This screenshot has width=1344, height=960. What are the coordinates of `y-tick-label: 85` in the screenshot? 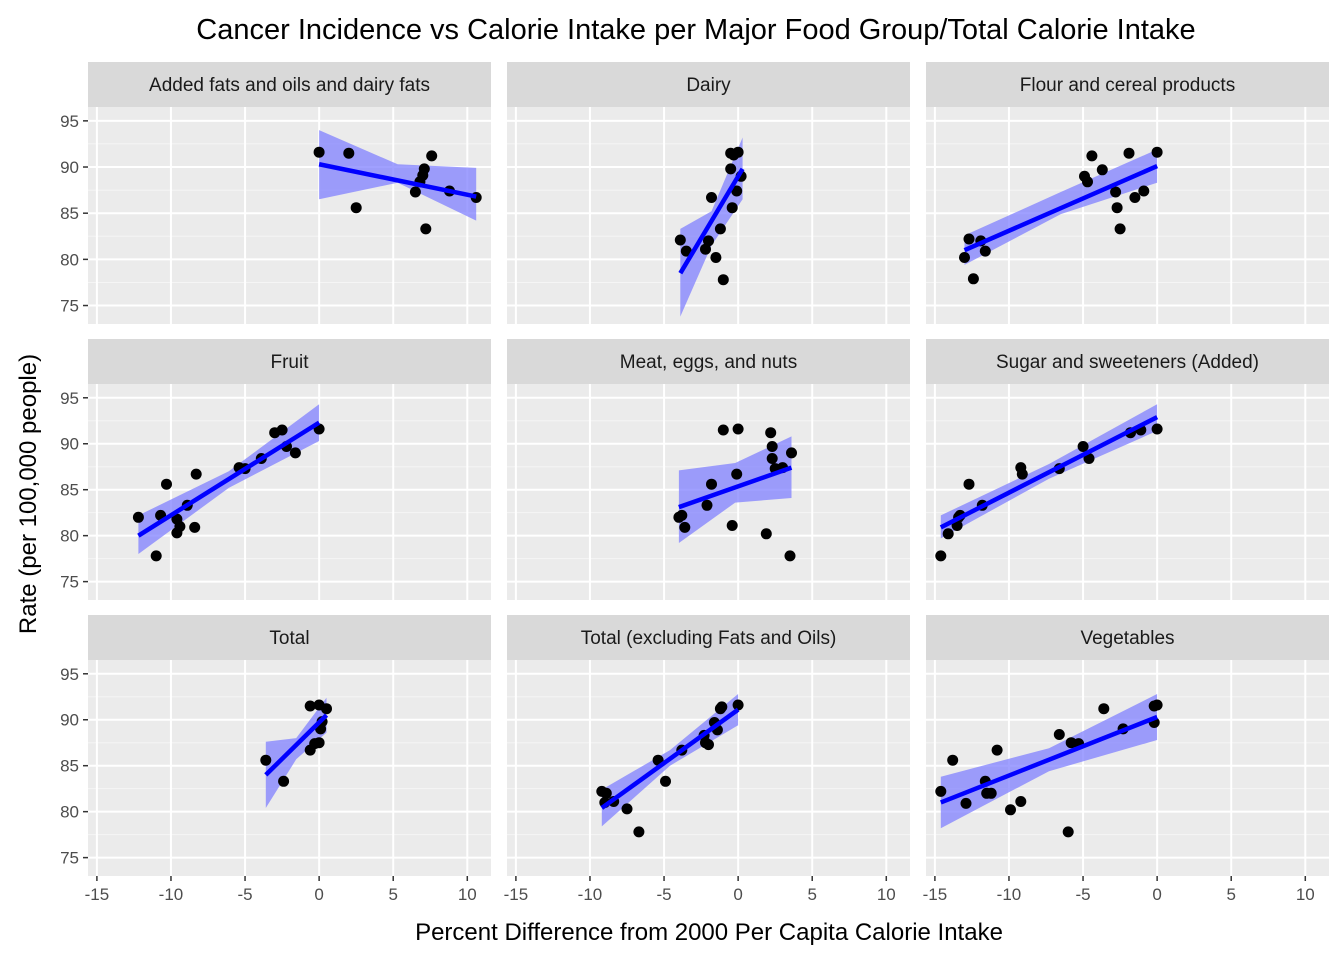 It's located at (69, 213).